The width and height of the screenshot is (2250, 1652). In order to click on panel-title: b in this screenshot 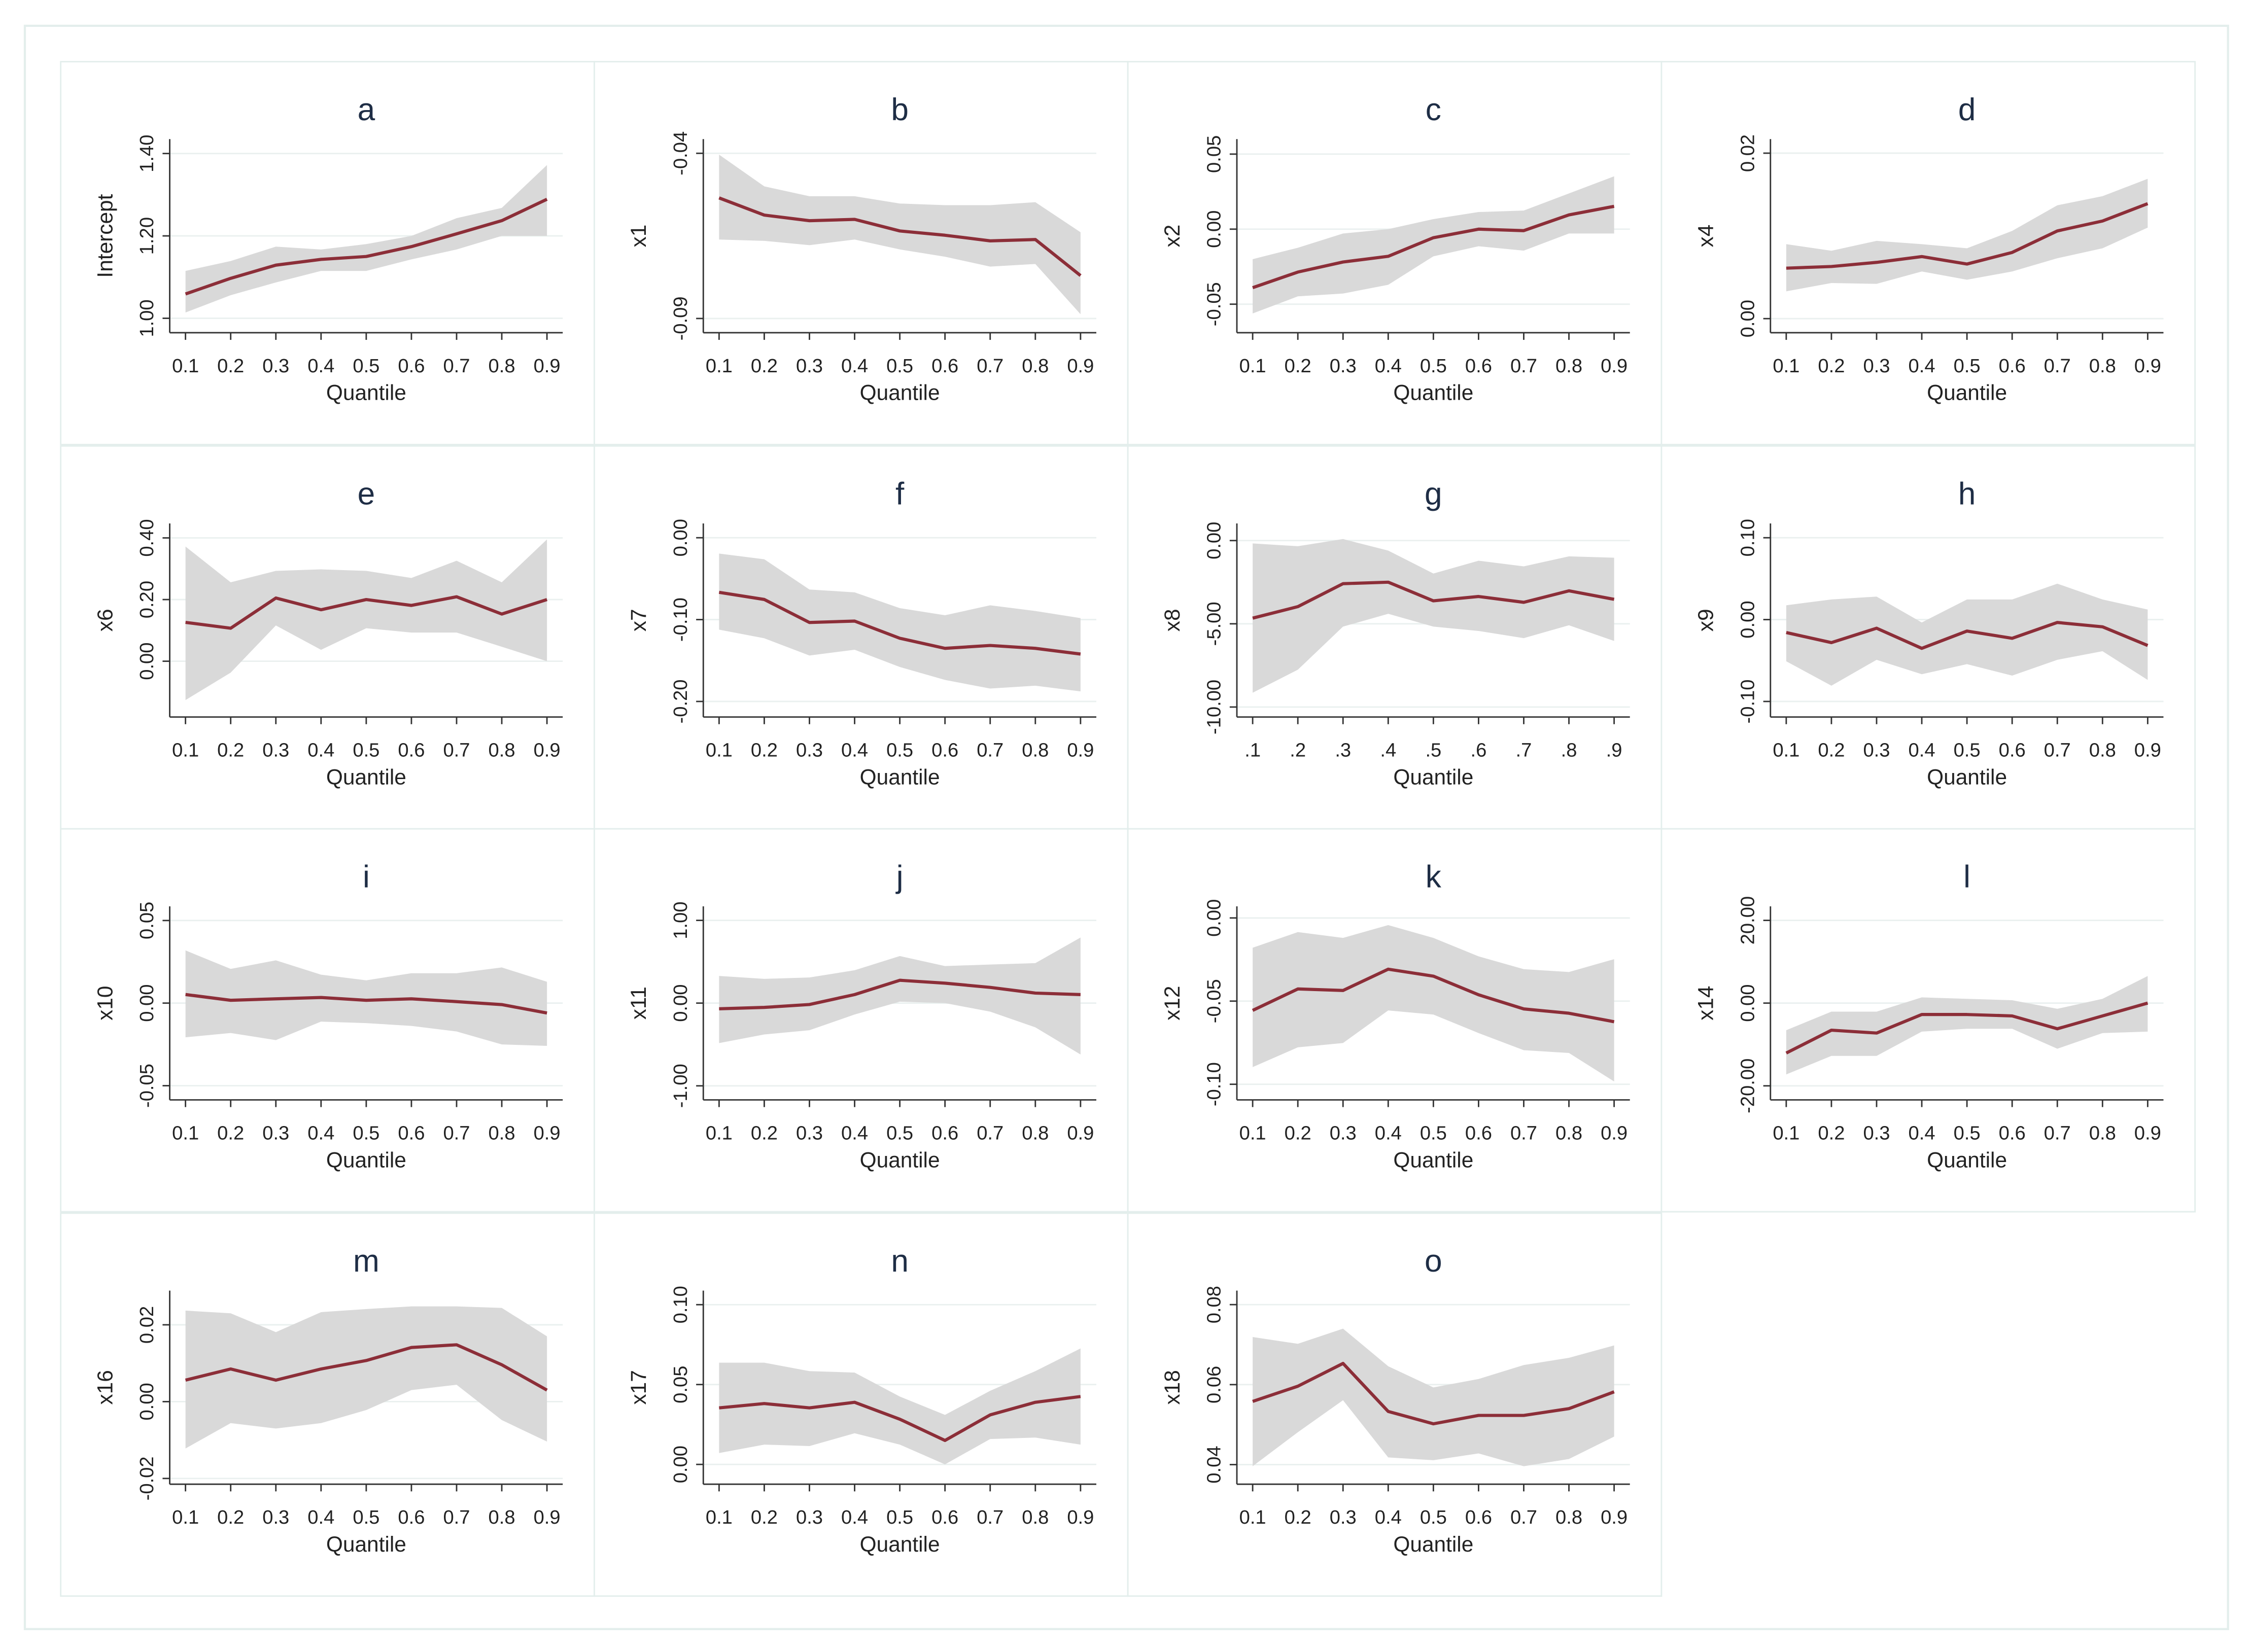, I will do `click(900, 109)`.